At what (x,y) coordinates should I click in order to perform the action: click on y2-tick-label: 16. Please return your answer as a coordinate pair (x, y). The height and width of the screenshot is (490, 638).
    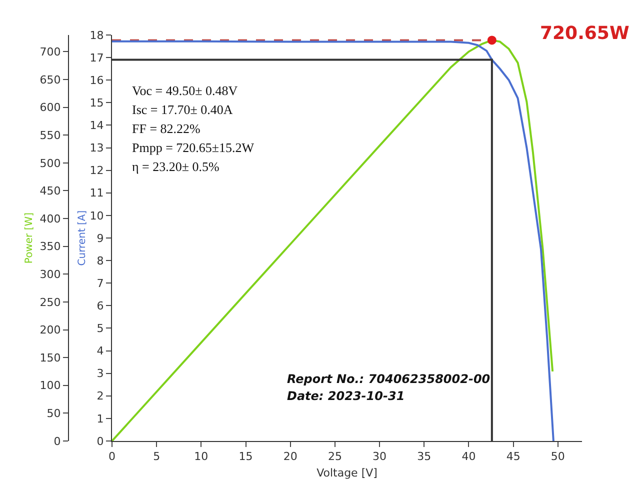
    Looking at the image, I should click on (97, 80).